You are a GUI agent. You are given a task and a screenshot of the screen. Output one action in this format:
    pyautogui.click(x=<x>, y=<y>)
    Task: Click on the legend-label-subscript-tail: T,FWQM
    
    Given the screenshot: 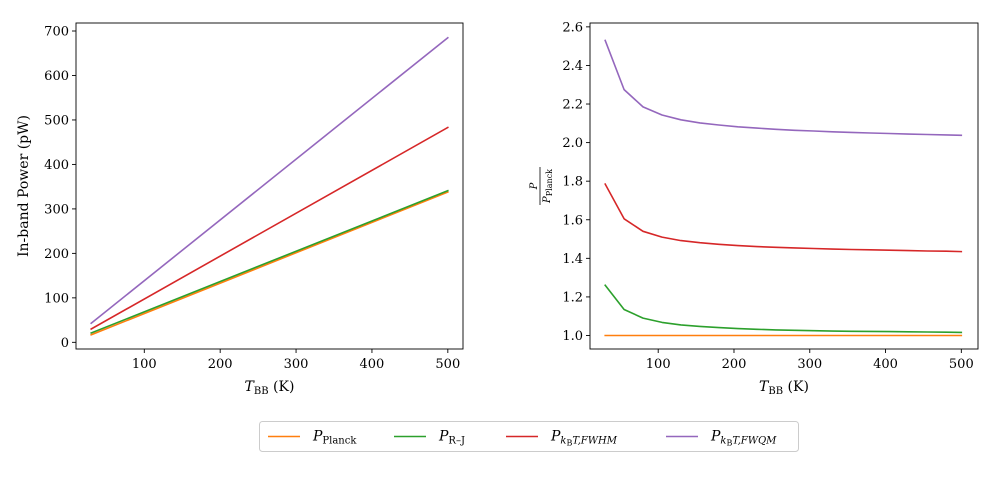 What is the action you would take?
    pyautogui.click(x=754, y=441)
    